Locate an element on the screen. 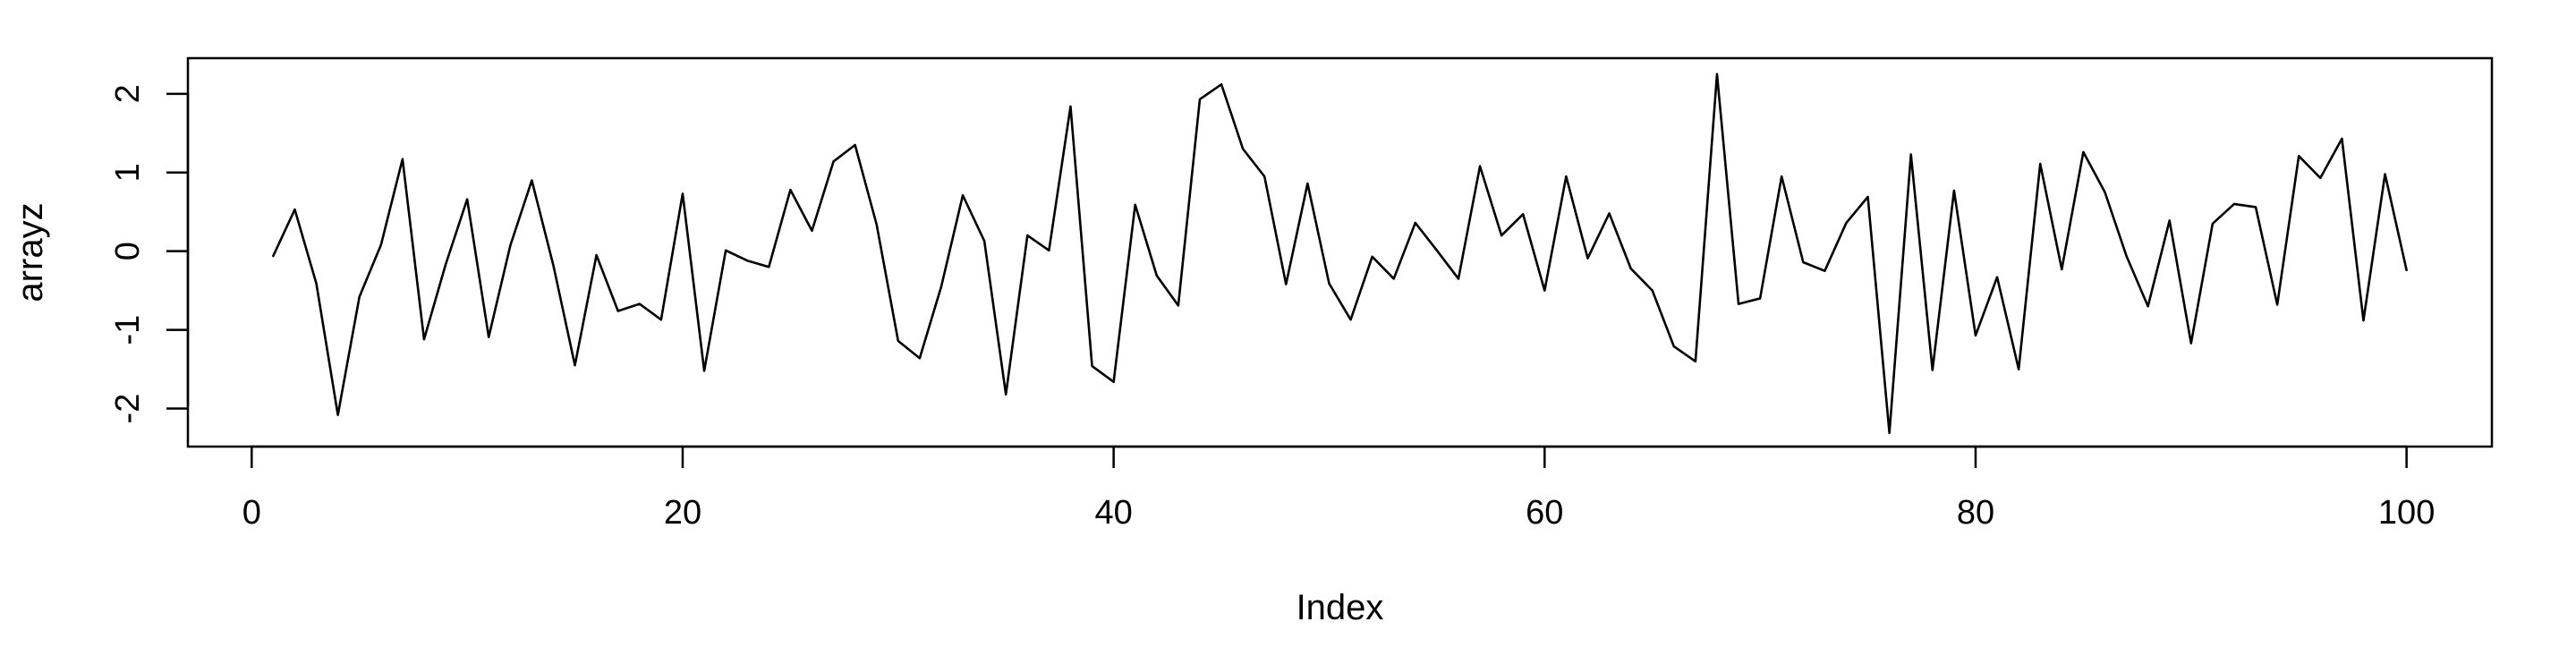 Image resolution: width=2576 pixels, height=656 pixels. x-axis: 0 20 40 60 80 100 is located at coordinates (1338, 489).